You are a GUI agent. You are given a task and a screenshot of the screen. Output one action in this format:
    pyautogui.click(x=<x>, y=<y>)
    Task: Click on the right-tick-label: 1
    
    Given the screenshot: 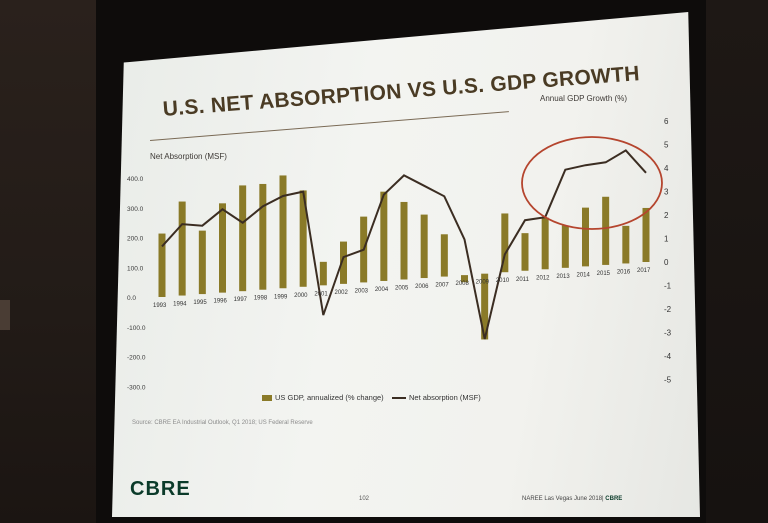 What is the action you would take?
    pyautogui.click(x=666, y=239)
    